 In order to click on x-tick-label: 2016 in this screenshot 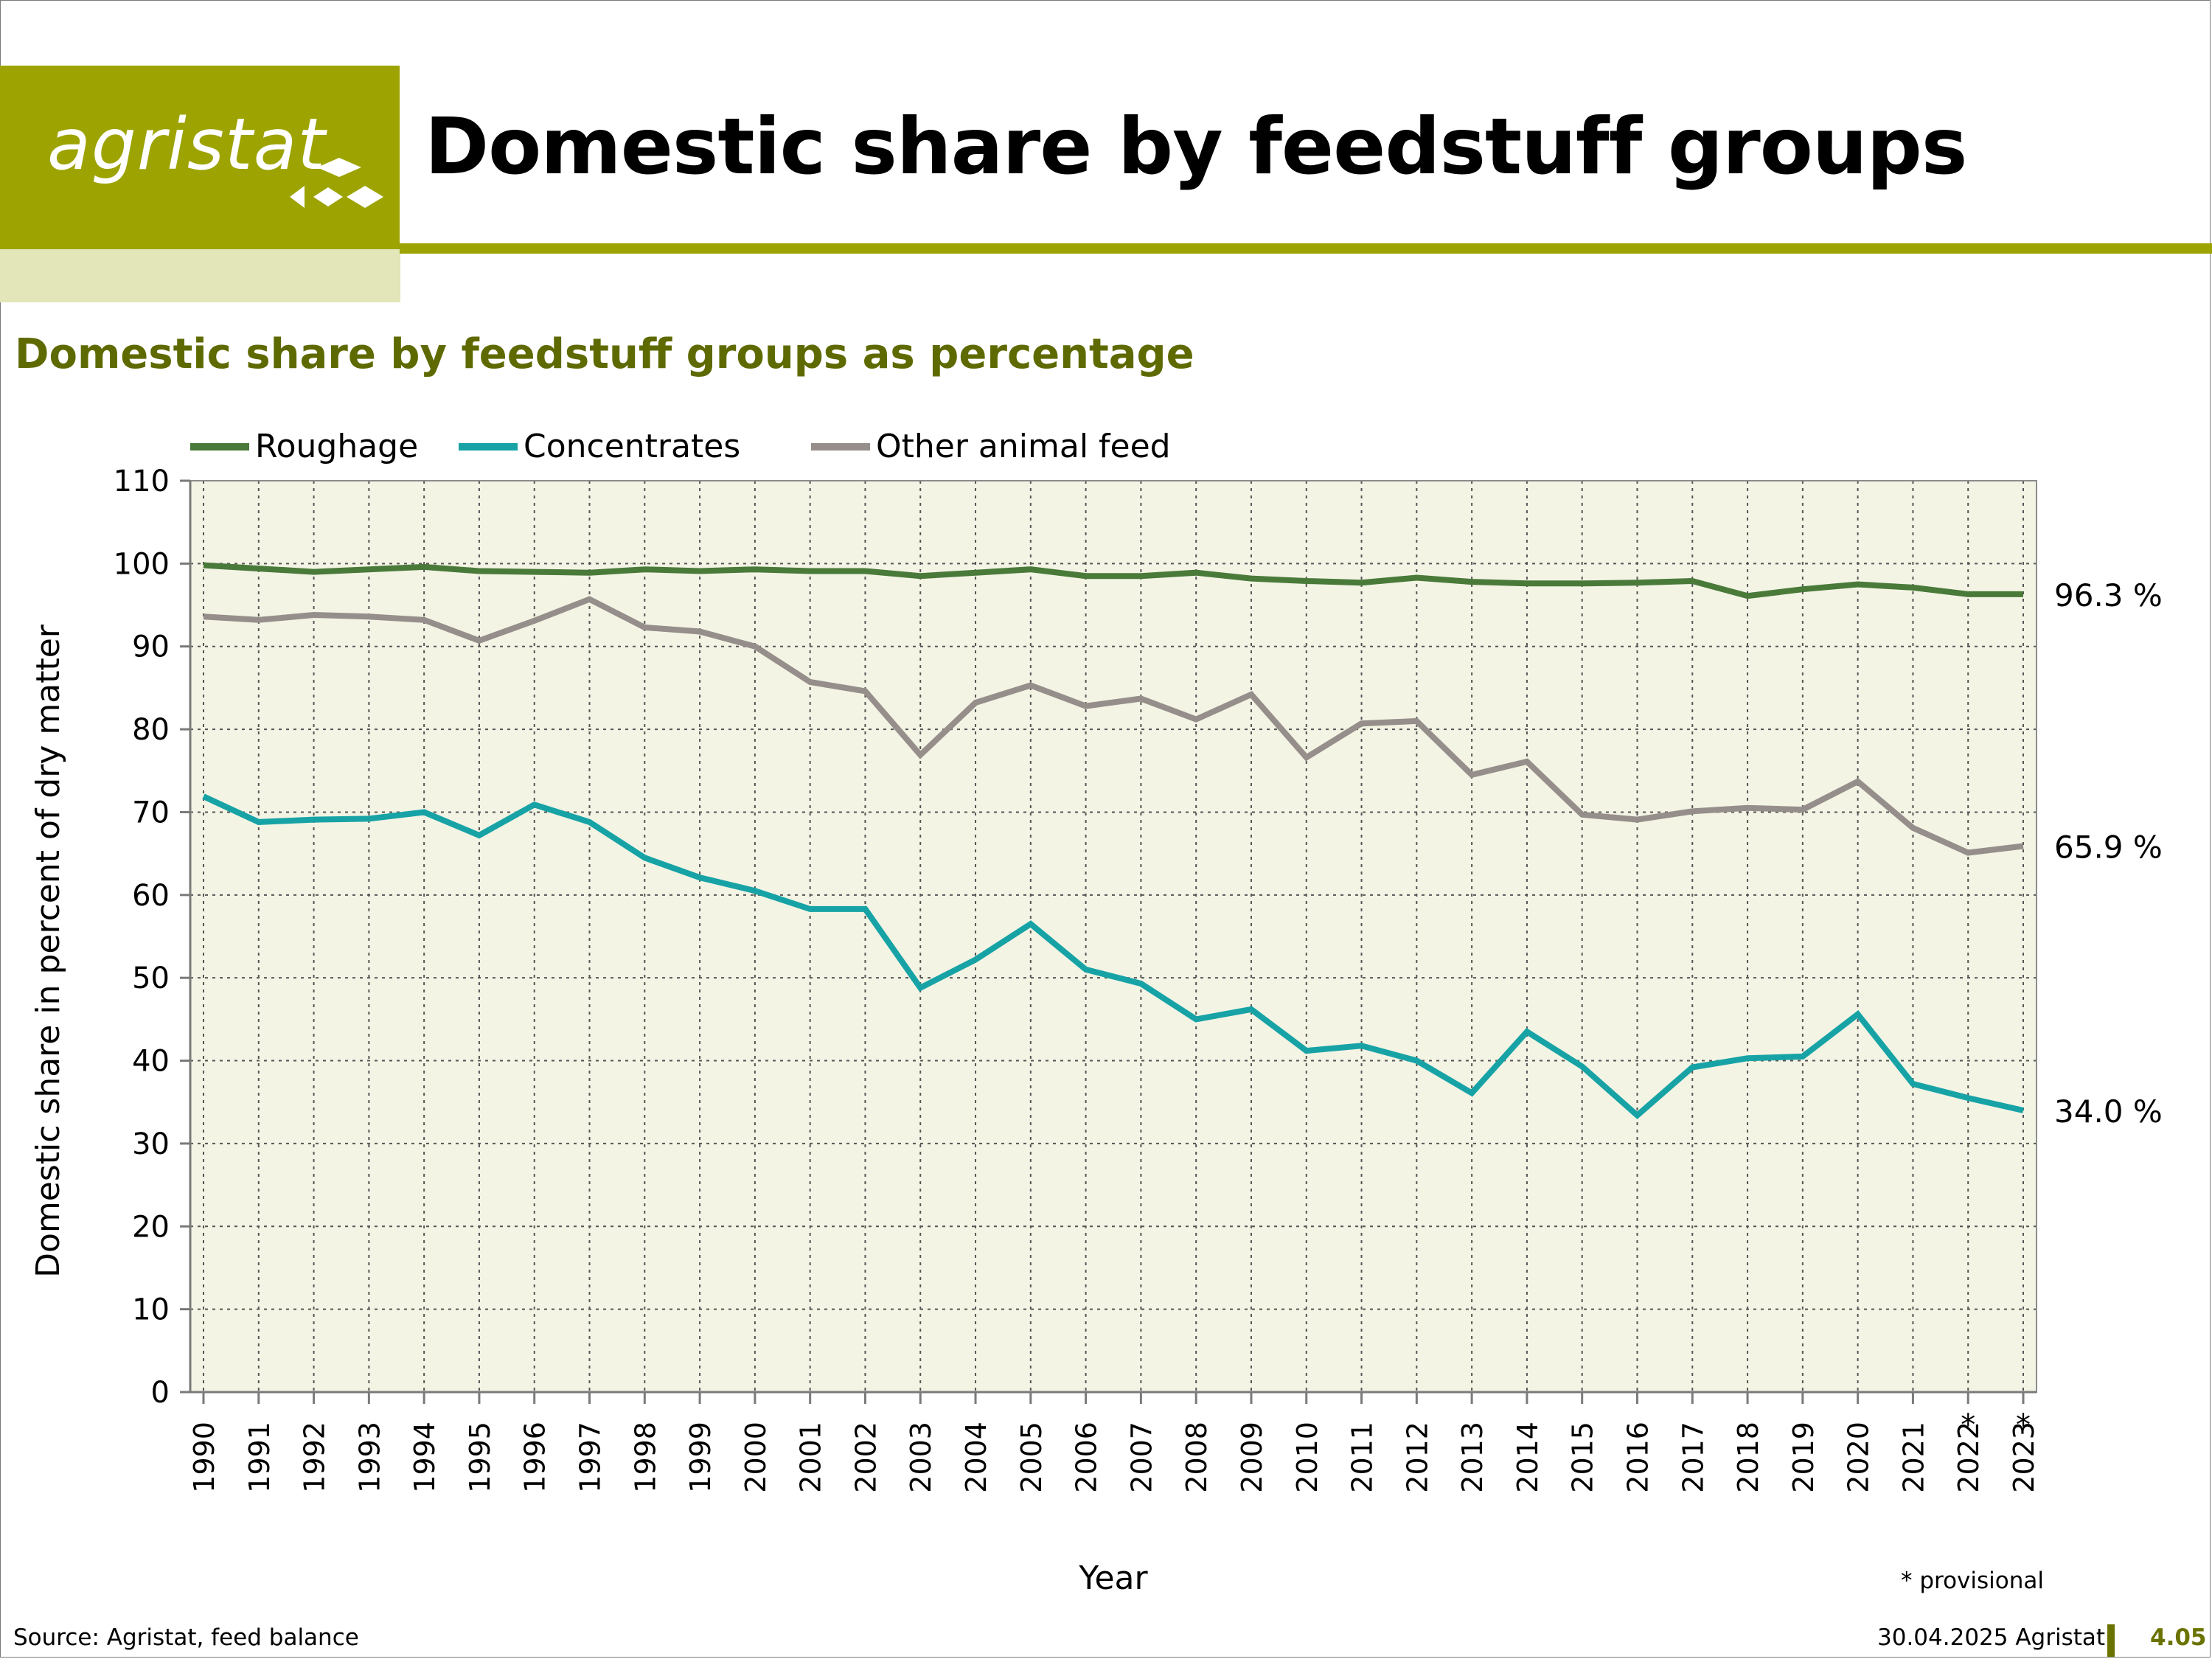, I will do `click(1637, 1457)`.